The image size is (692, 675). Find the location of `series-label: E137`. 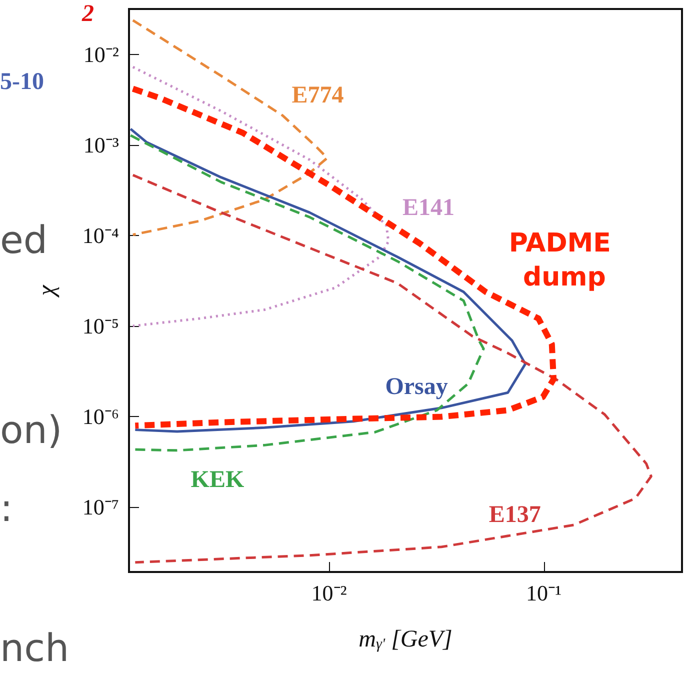

series-label: E137 is located at coordinates (514, 515).